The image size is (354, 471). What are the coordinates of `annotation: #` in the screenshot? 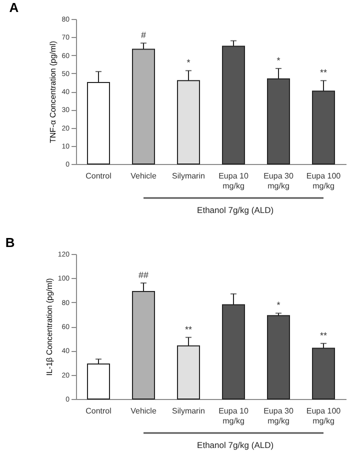 It's located at (143, 35).